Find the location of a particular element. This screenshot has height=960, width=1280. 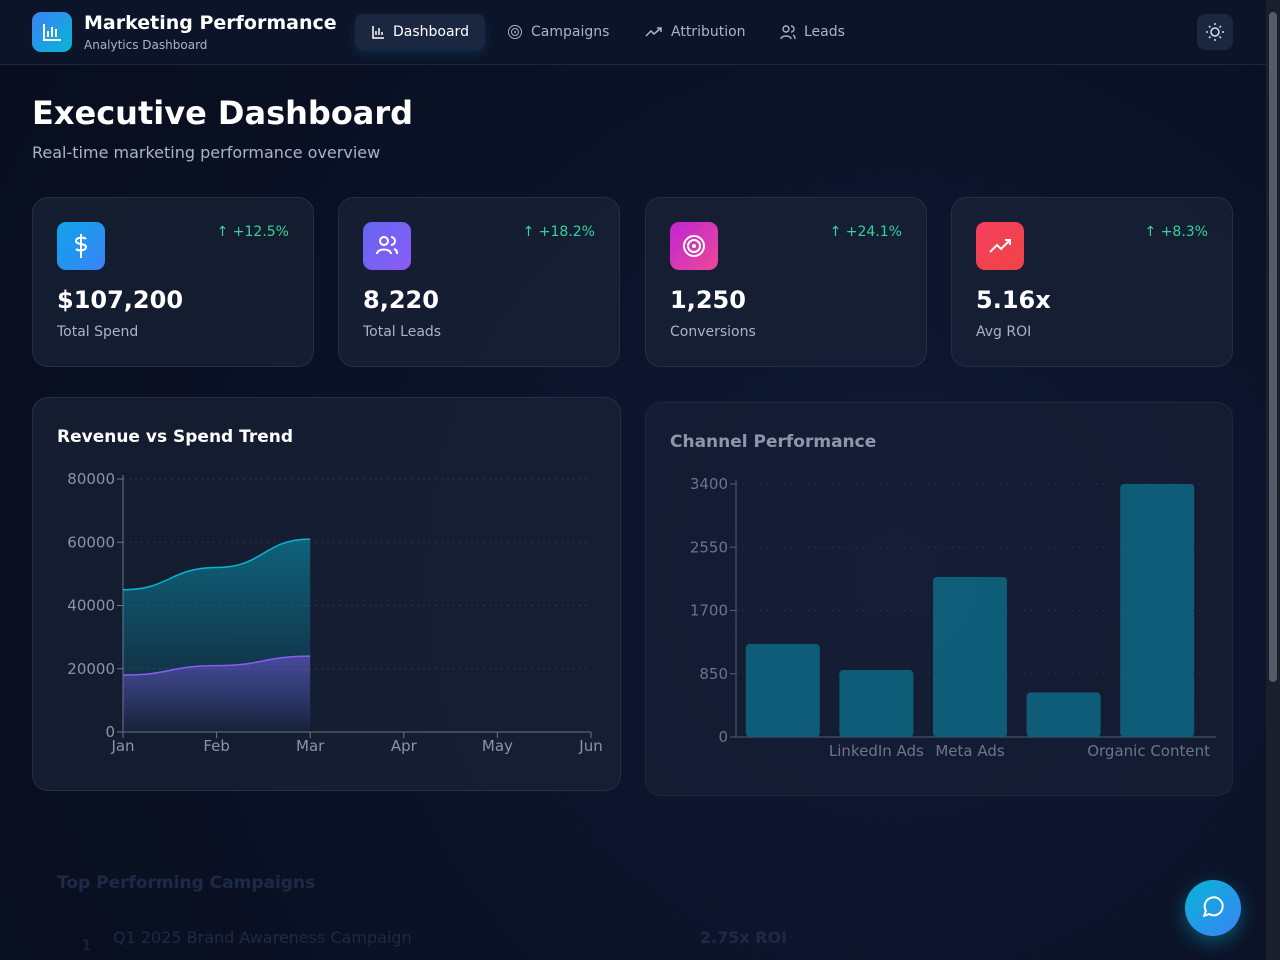

kpi-change-text: +8.3% is located at coordinates (1184, 232).